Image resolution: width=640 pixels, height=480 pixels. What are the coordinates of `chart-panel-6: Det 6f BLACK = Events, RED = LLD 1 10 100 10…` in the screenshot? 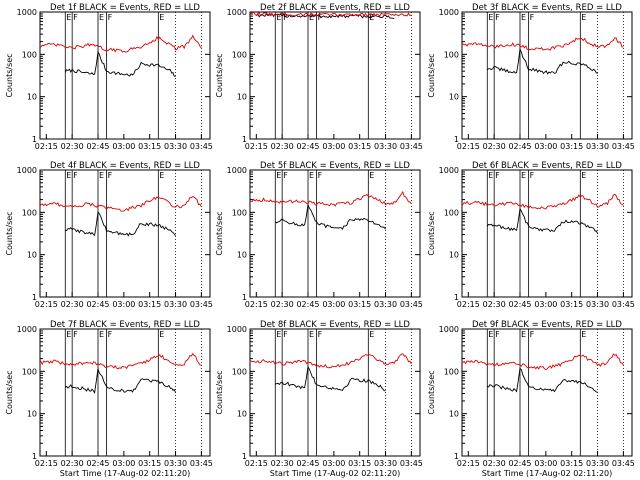 It's located at (531, 235).